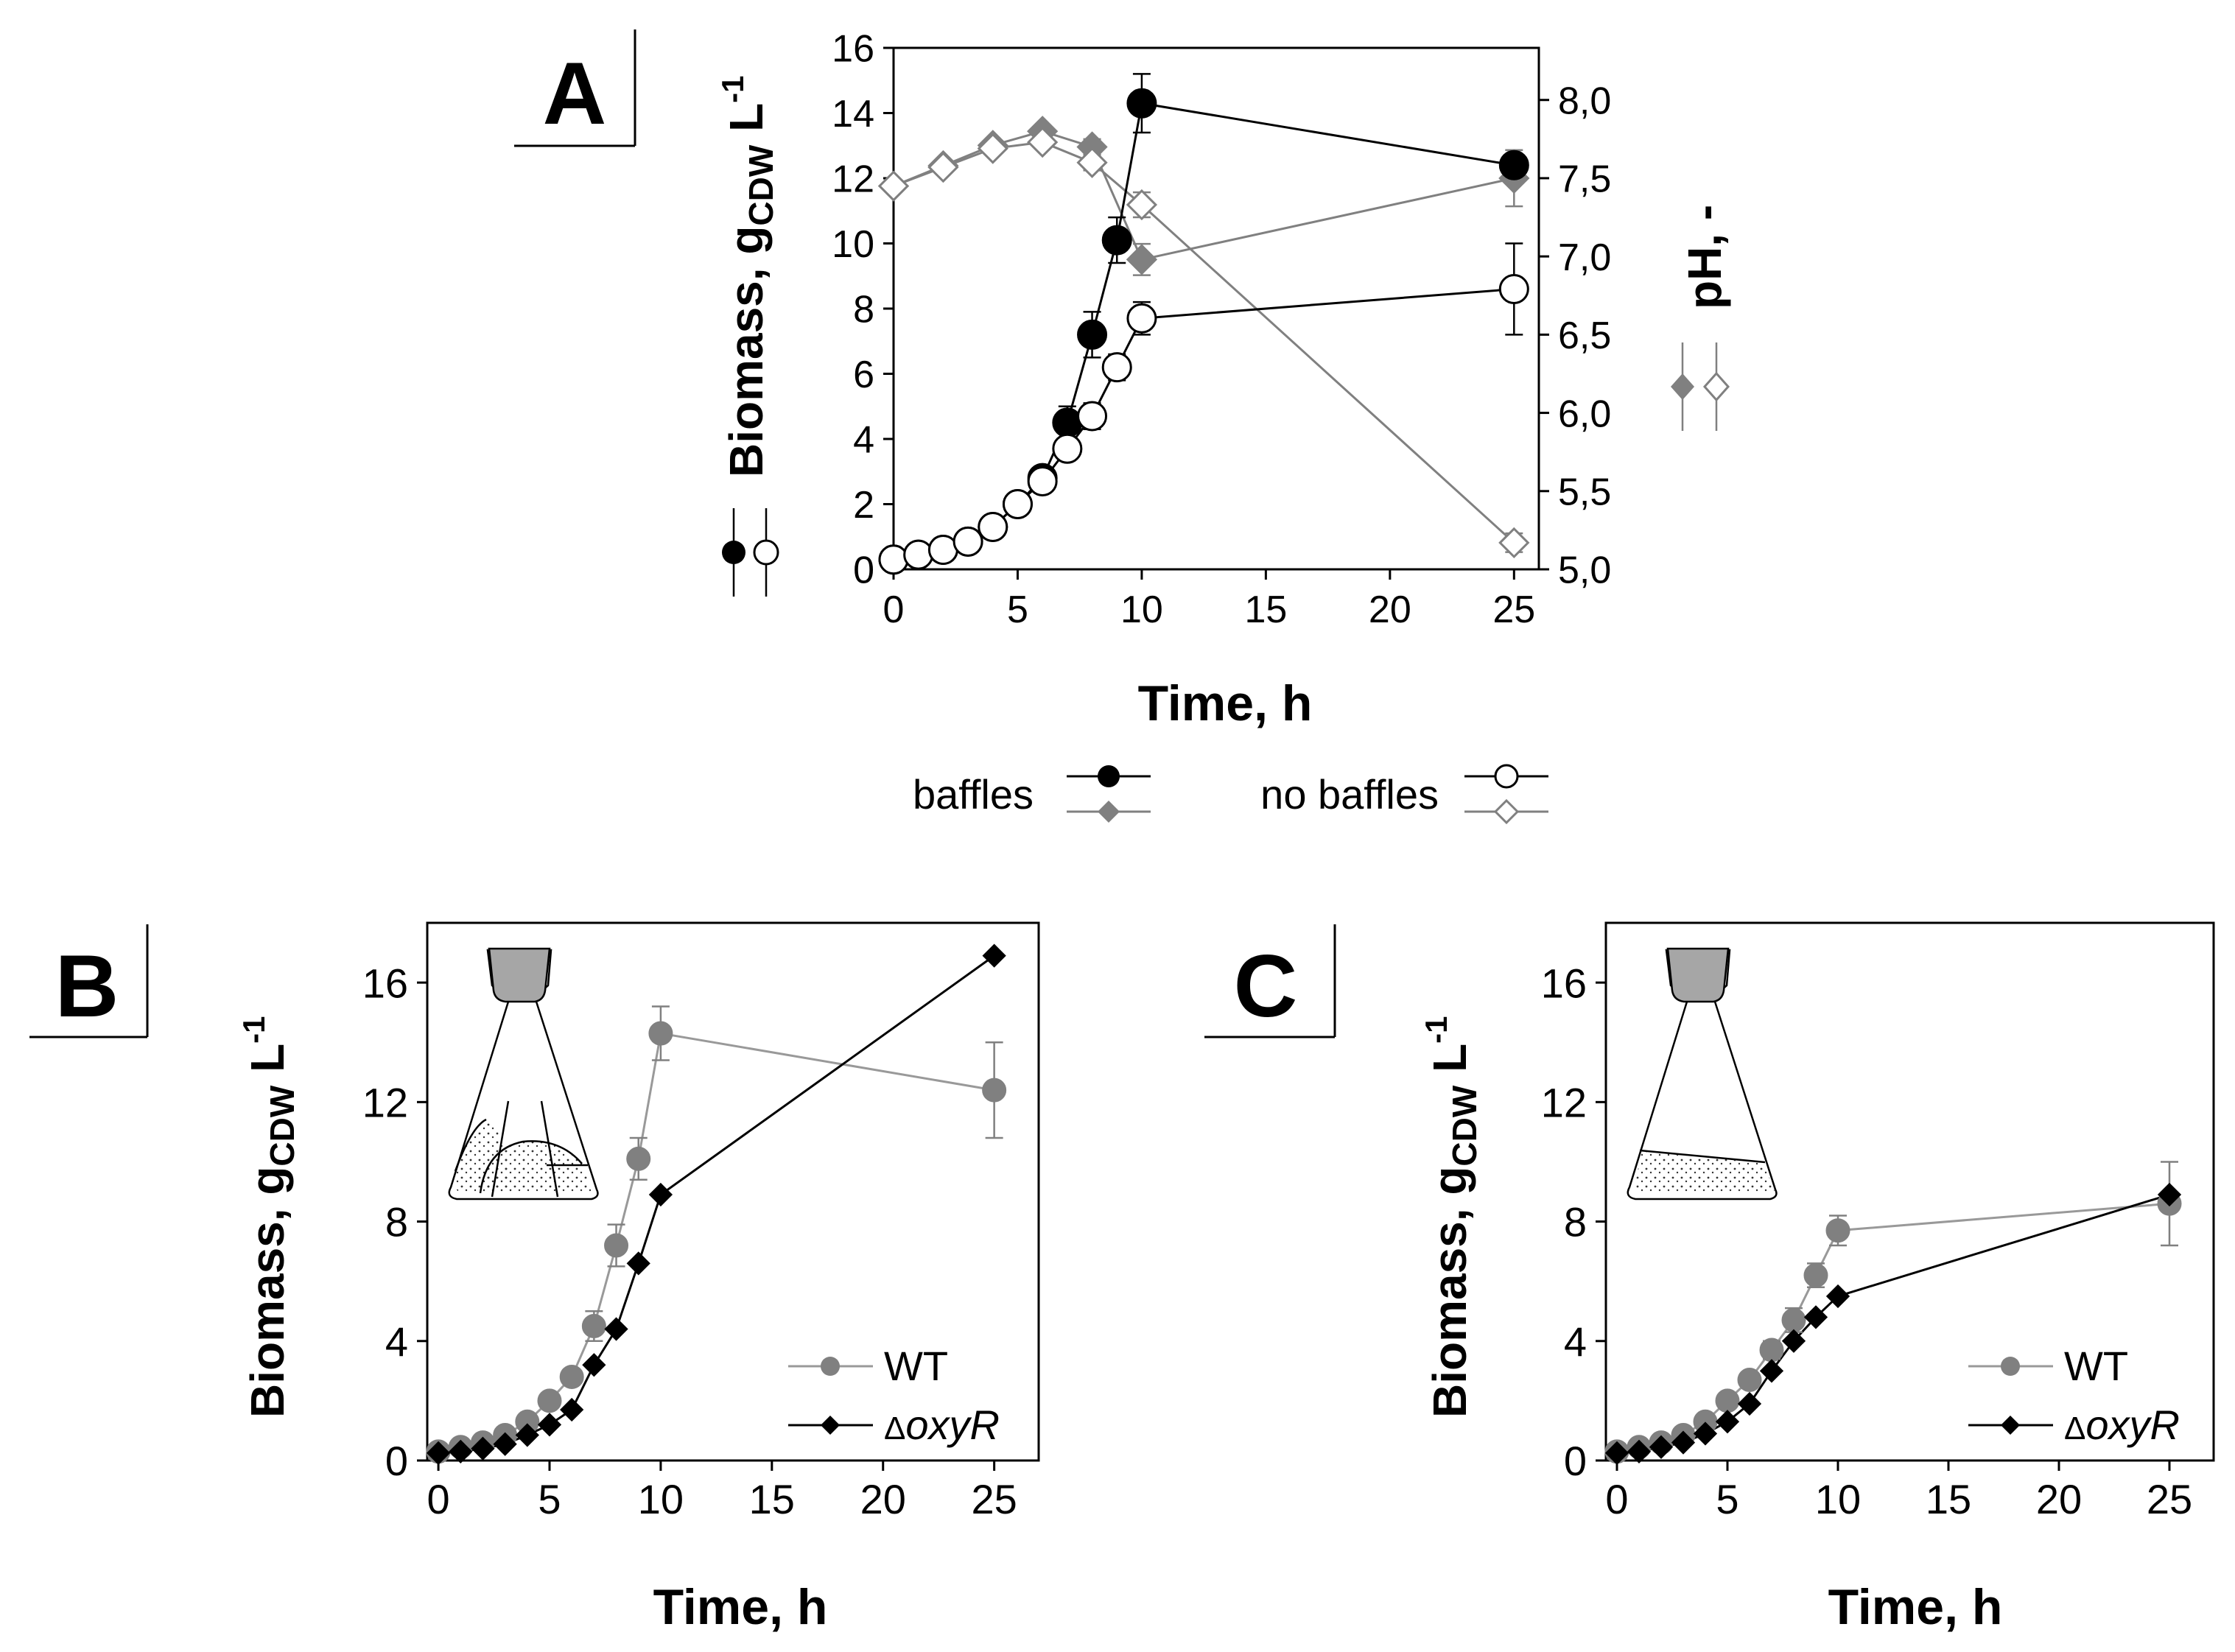  Describe the element at coordinates (916, 1366) in the screenshot. I see `panel-b-legend-wt-label: WT` at that location.